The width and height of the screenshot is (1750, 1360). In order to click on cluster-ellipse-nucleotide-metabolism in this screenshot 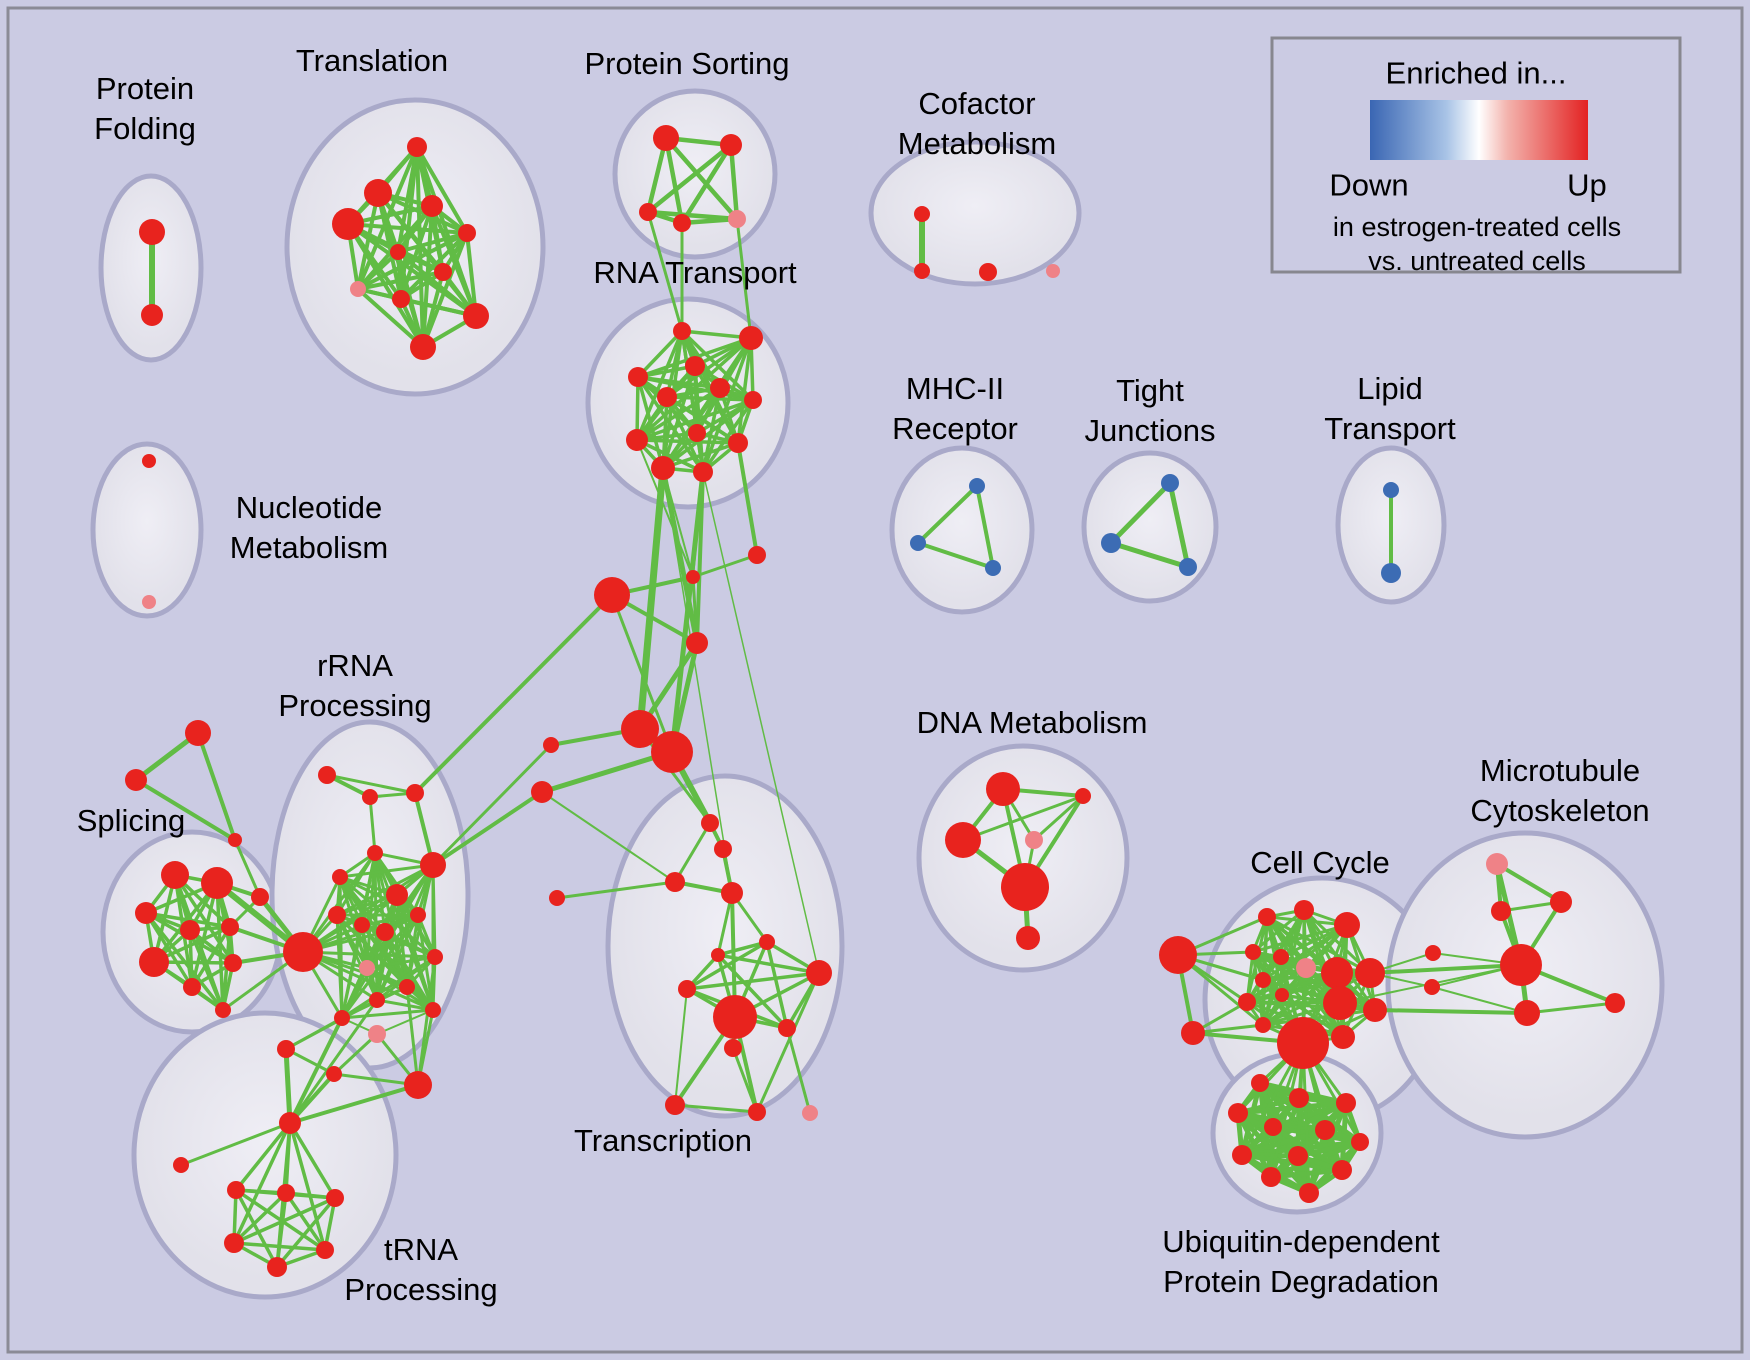, I will do `click(147, 530)`.